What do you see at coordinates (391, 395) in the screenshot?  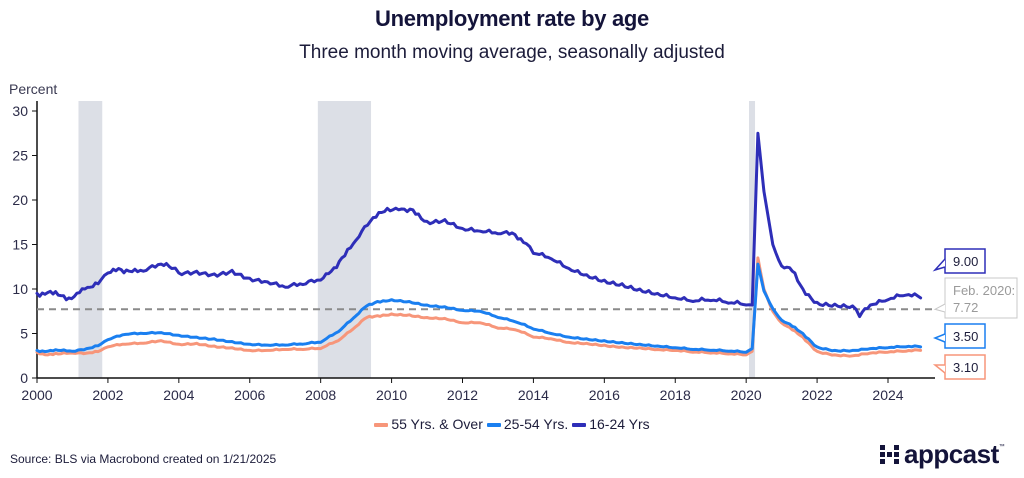 I see `x-tick-label: 2010` at bounding box center [391, 395].